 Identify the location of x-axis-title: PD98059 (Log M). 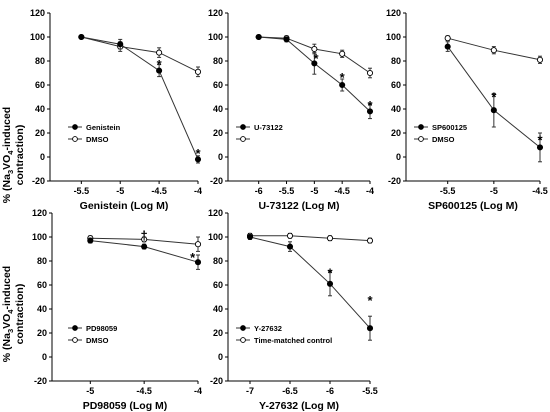
(125, 406).